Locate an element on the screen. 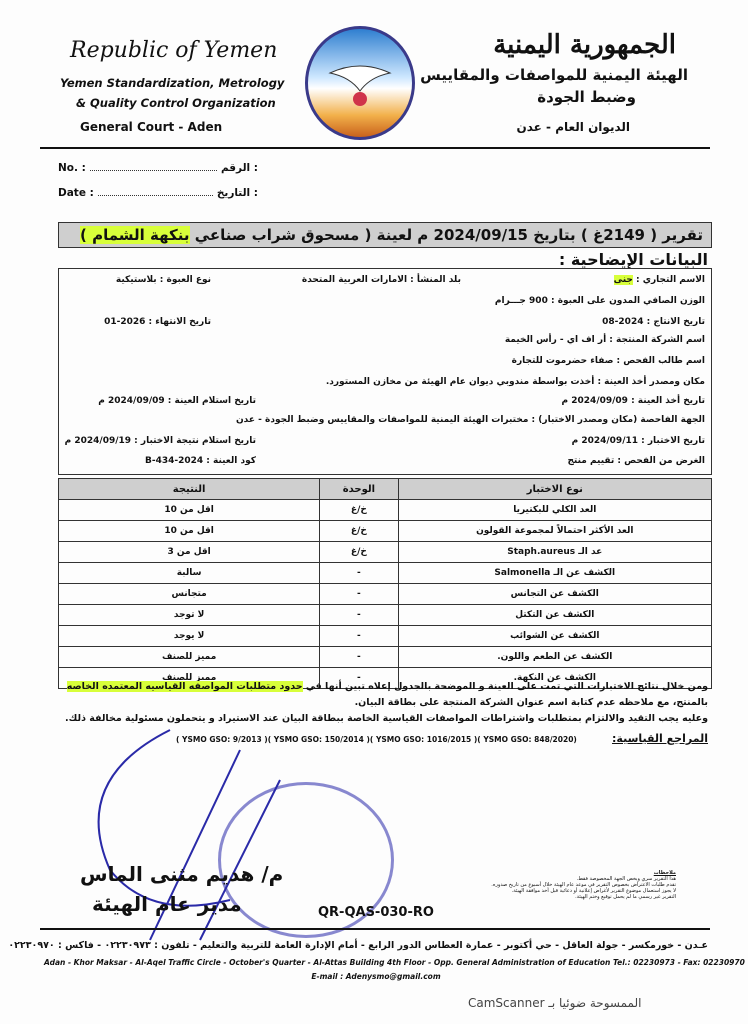 This screenshot has height=1024, width=748. cell-test: الكشف عن الـ Salmonella is located at coordinates (555, 573).